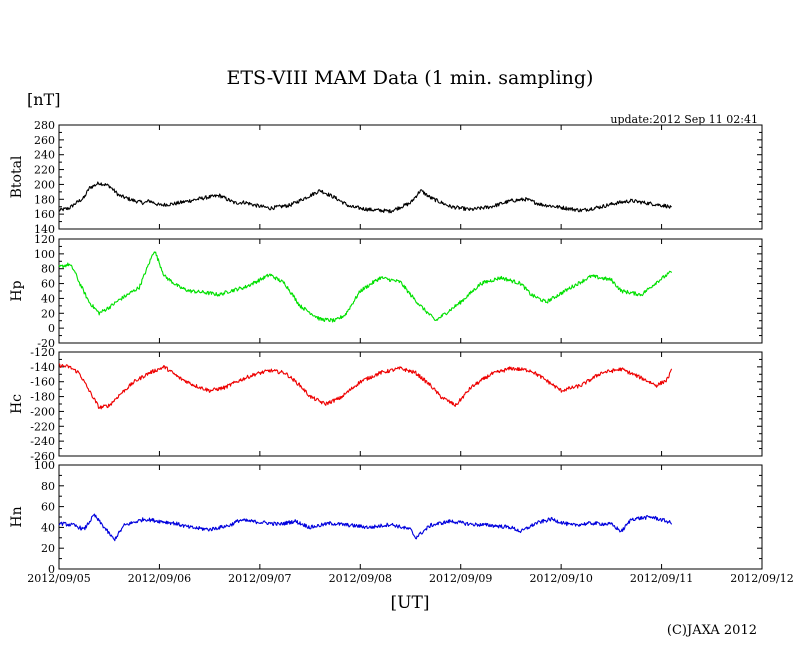 This screenshot has width=810, height=655. Describe the element at coordinates (44, 125) in the screenshot. I see `y-tick-label: 280` at that location.